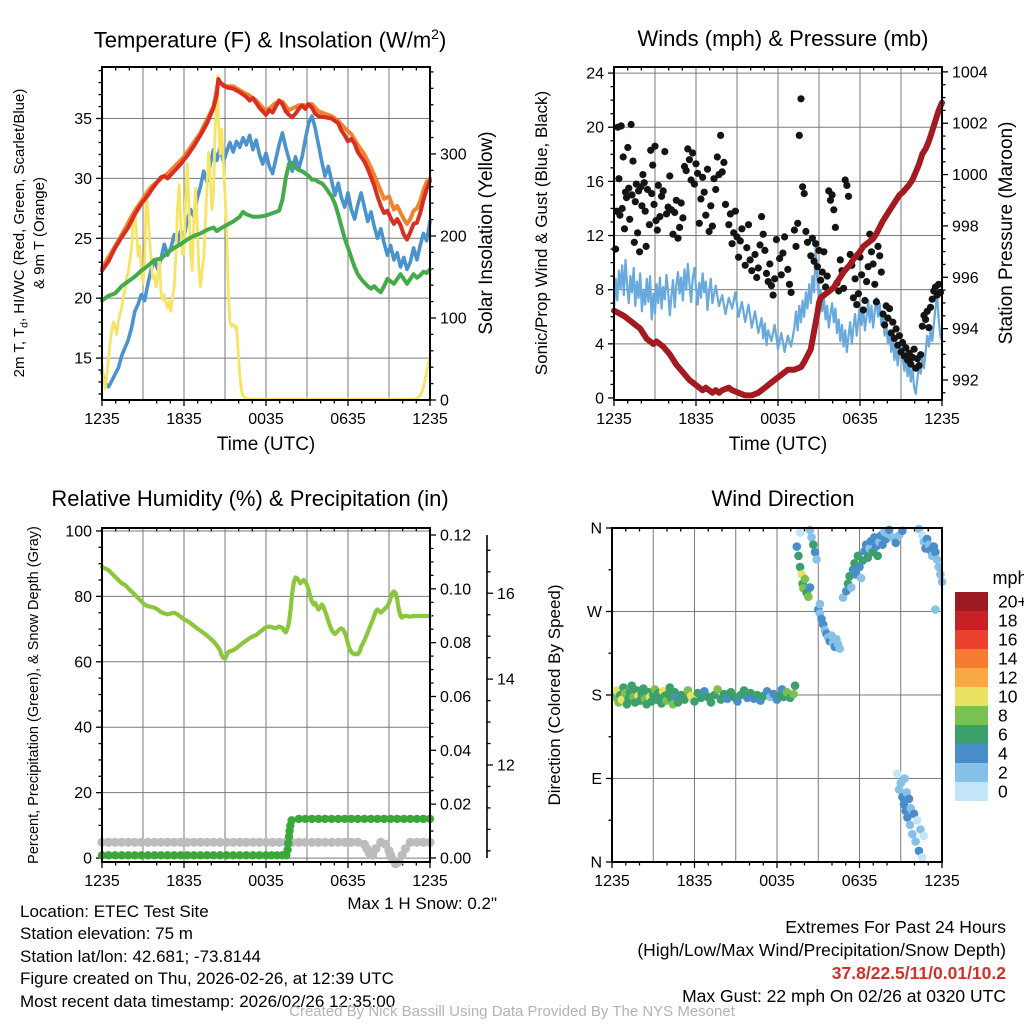 This screenshot has width=1024, height=1024. I want to click on tick-label: 14, so click(506, 680).